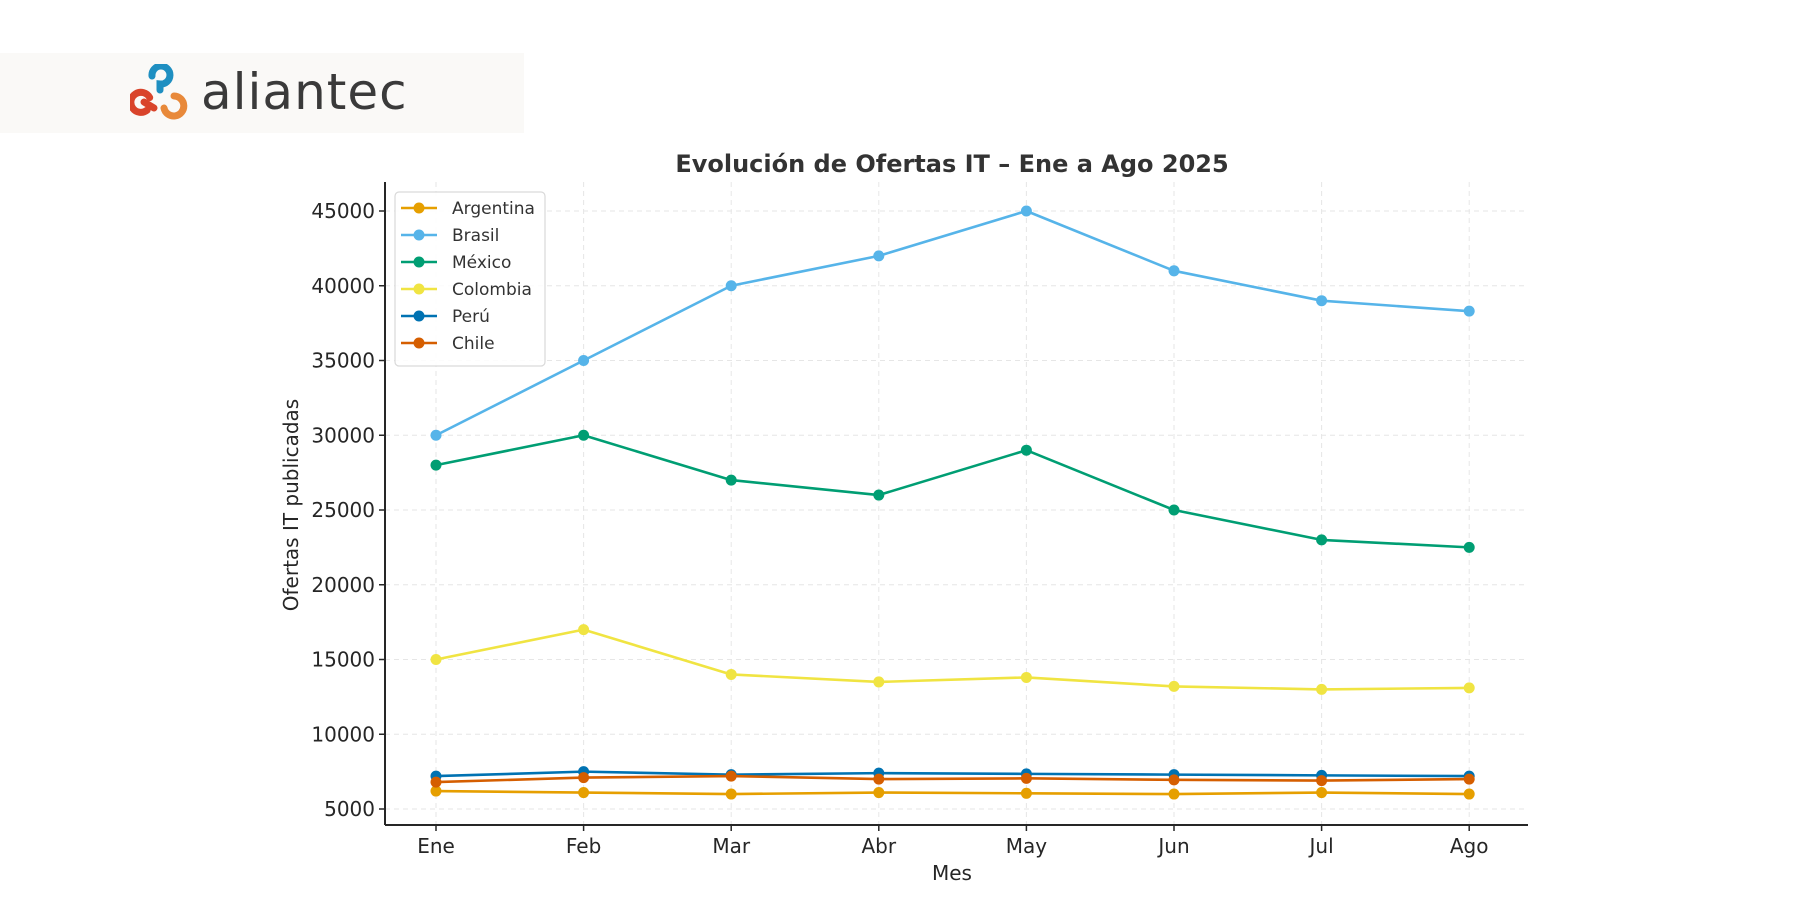  Describe the element at coordinates (445, 317) in the screenshot. I see `legend-item-perú: Perú` at that location.